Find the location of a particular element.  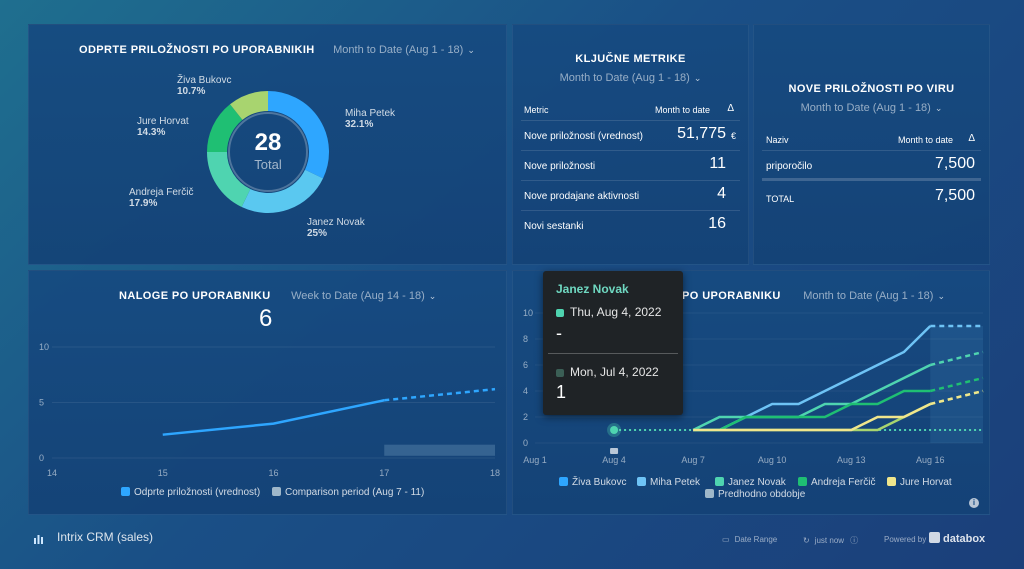

x-tick-label: 14 is located at coordinates (52, 473).